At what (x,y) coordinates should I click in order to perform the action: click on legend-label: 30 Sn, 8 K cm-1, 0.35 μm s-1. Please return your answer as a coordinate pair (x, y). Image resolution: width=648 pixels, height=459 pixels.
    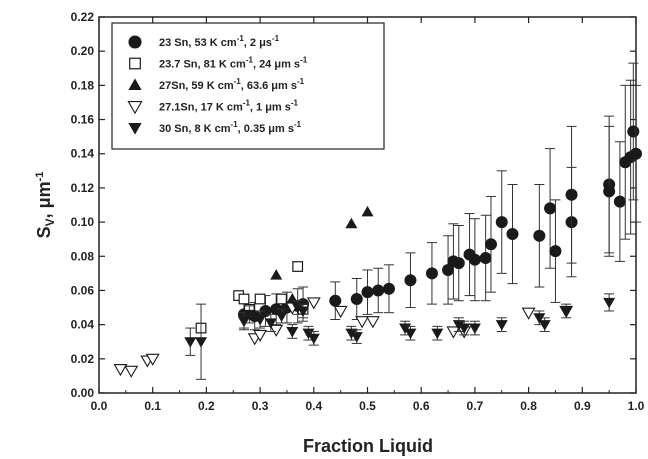
    Looking at the image, I should click on (230, 127).